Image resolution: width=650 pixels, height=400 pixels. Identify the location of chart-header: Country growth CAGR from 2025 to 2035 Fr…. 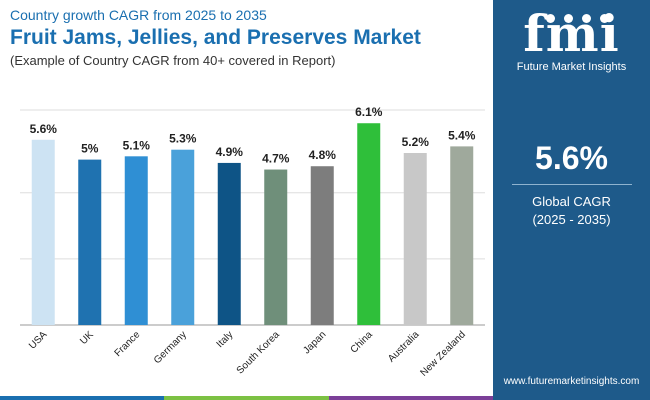
(250, 37).